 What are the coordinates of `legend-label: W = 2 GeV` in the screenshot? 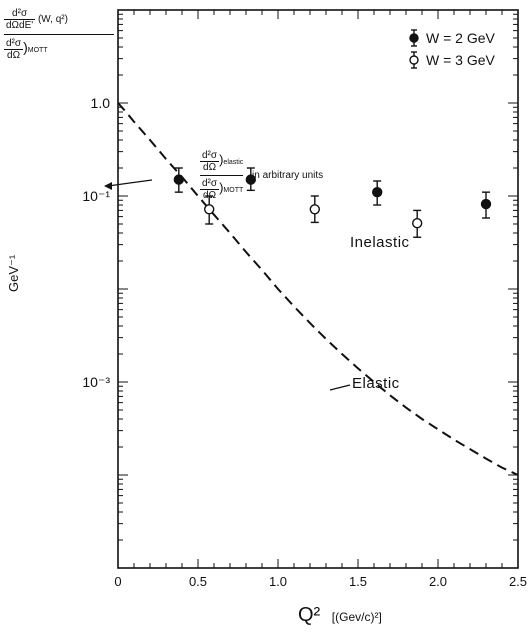 It's located at (461, 38).